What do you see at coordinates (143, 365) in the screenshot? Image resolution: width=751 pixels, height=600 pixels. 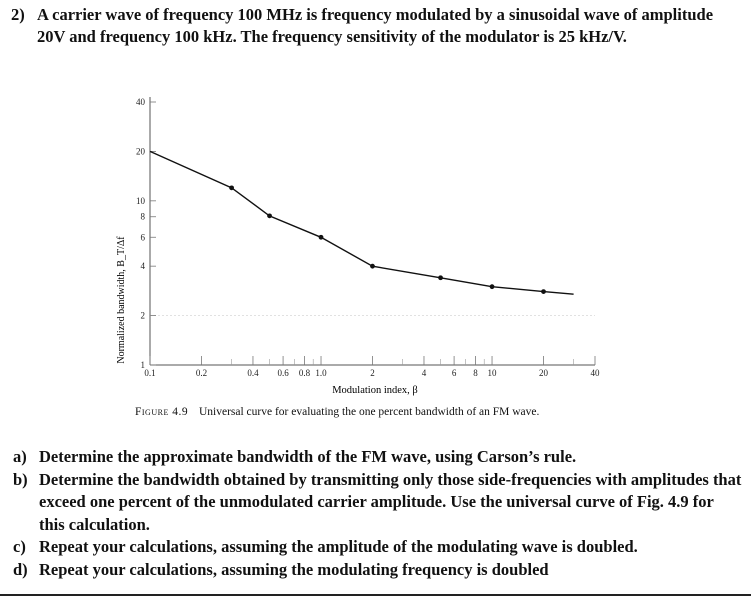 I see `y-tick-label: 1` at bounding box center [143, 365].